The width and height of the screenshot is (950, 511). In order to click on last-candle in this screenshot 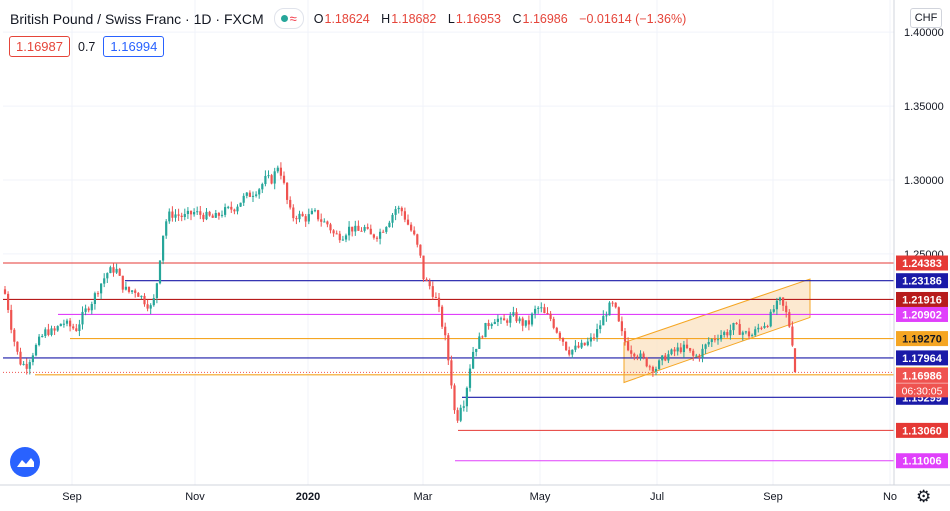, I will do `click(795, 360)`.